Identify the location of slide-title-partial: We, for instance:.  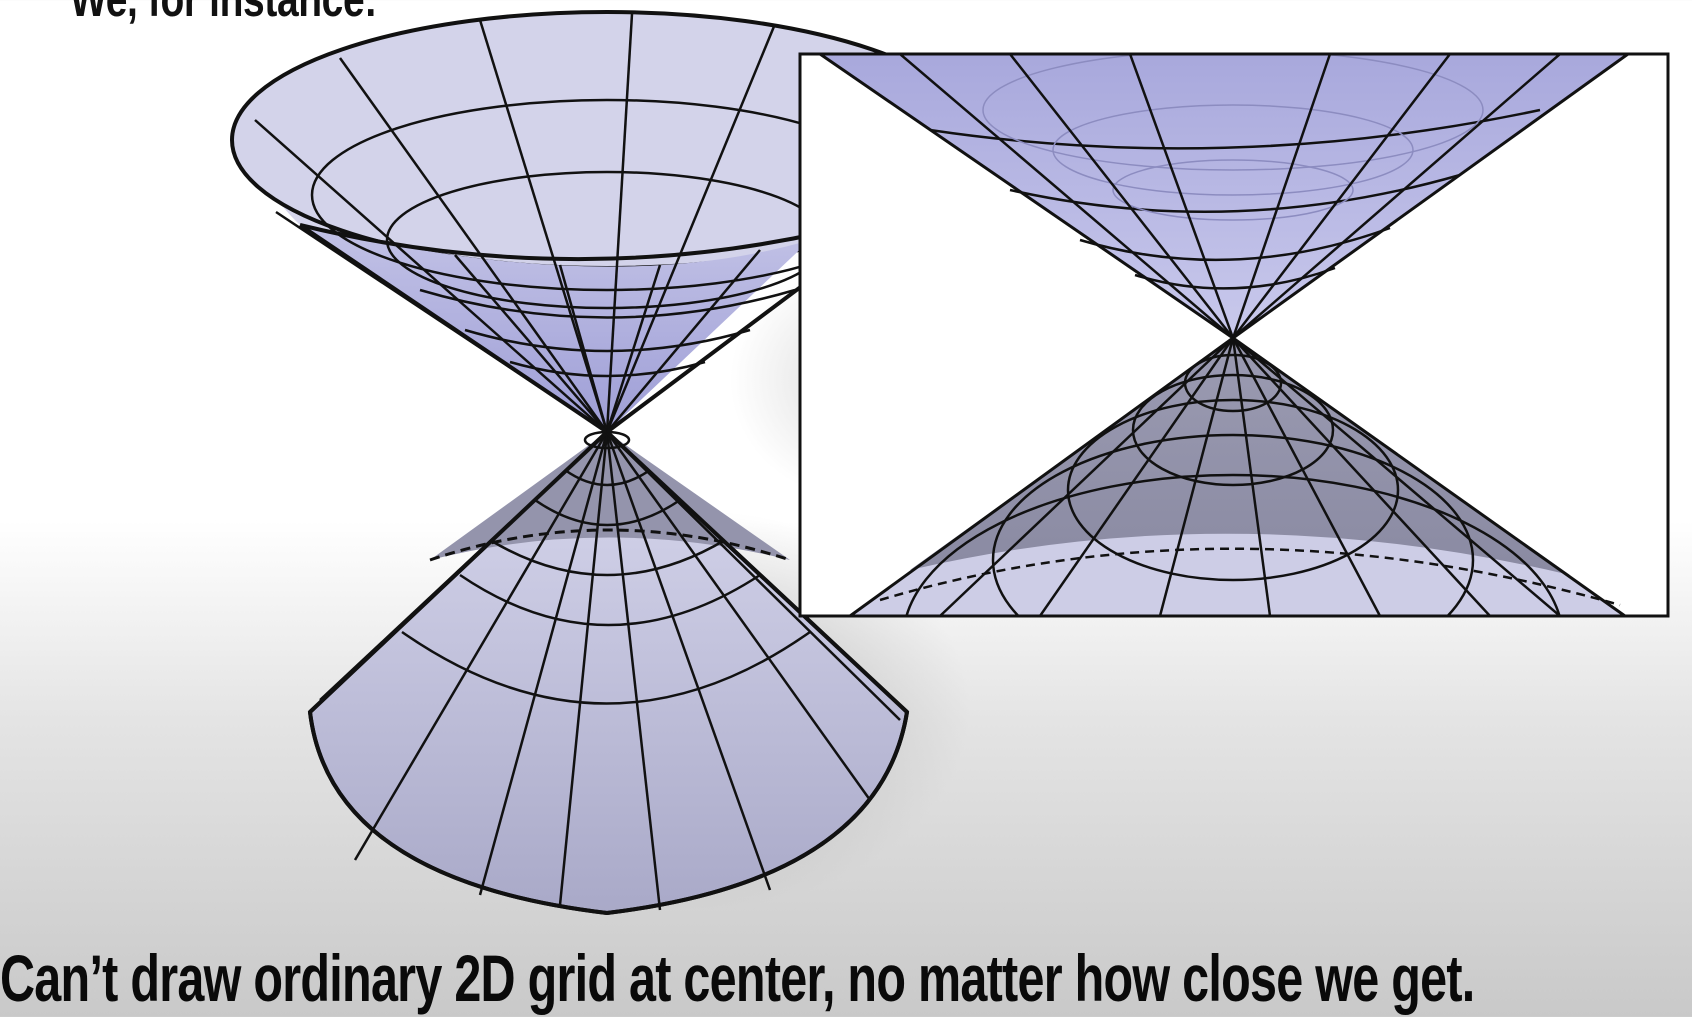
(223, 14).